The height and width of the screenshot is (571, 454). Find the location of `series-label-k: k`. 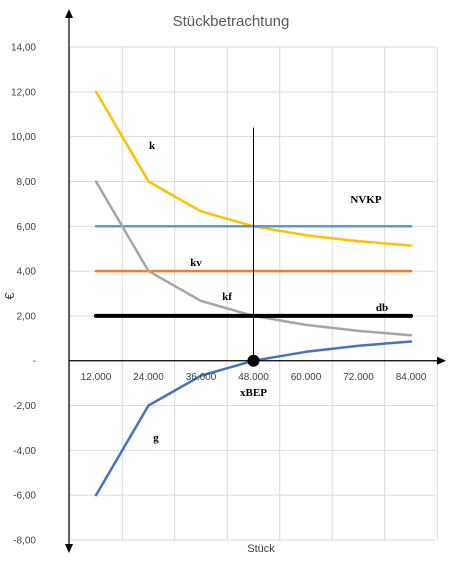

series-label-k: k is located at coordinates (152, 146).